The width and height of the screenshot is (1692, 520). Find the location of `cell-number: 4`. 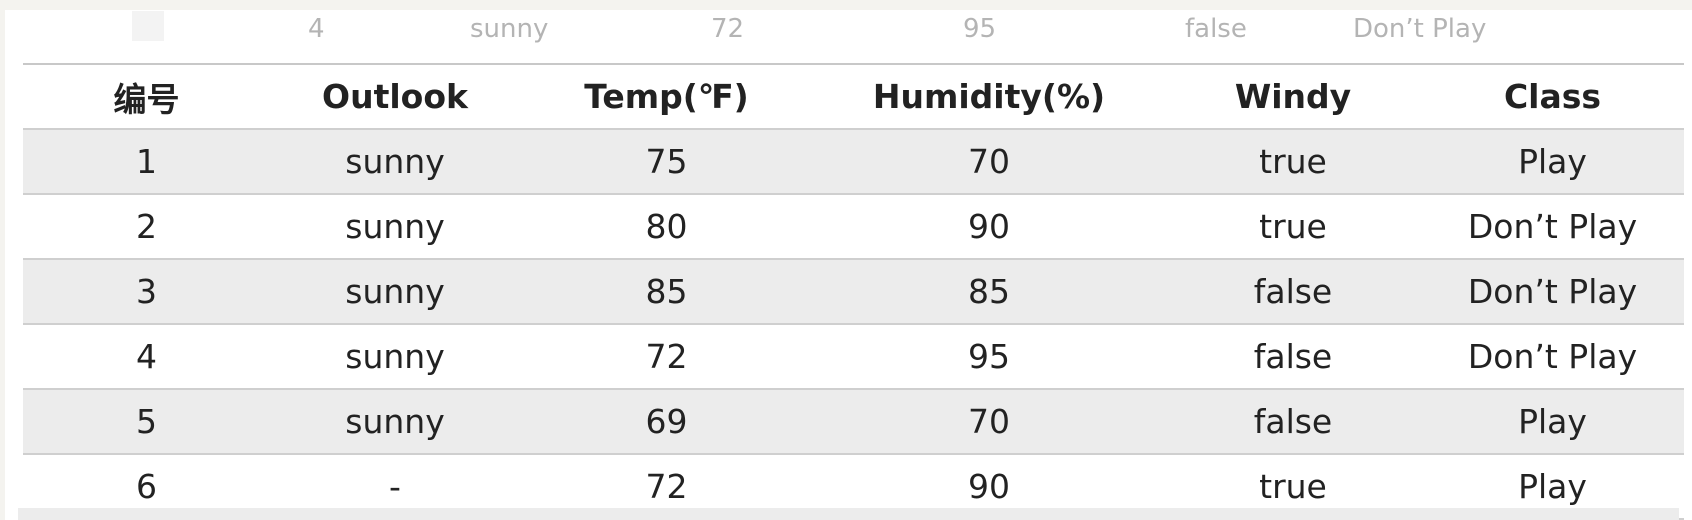

cell-number: 4 is located at coordinates (146, 356).